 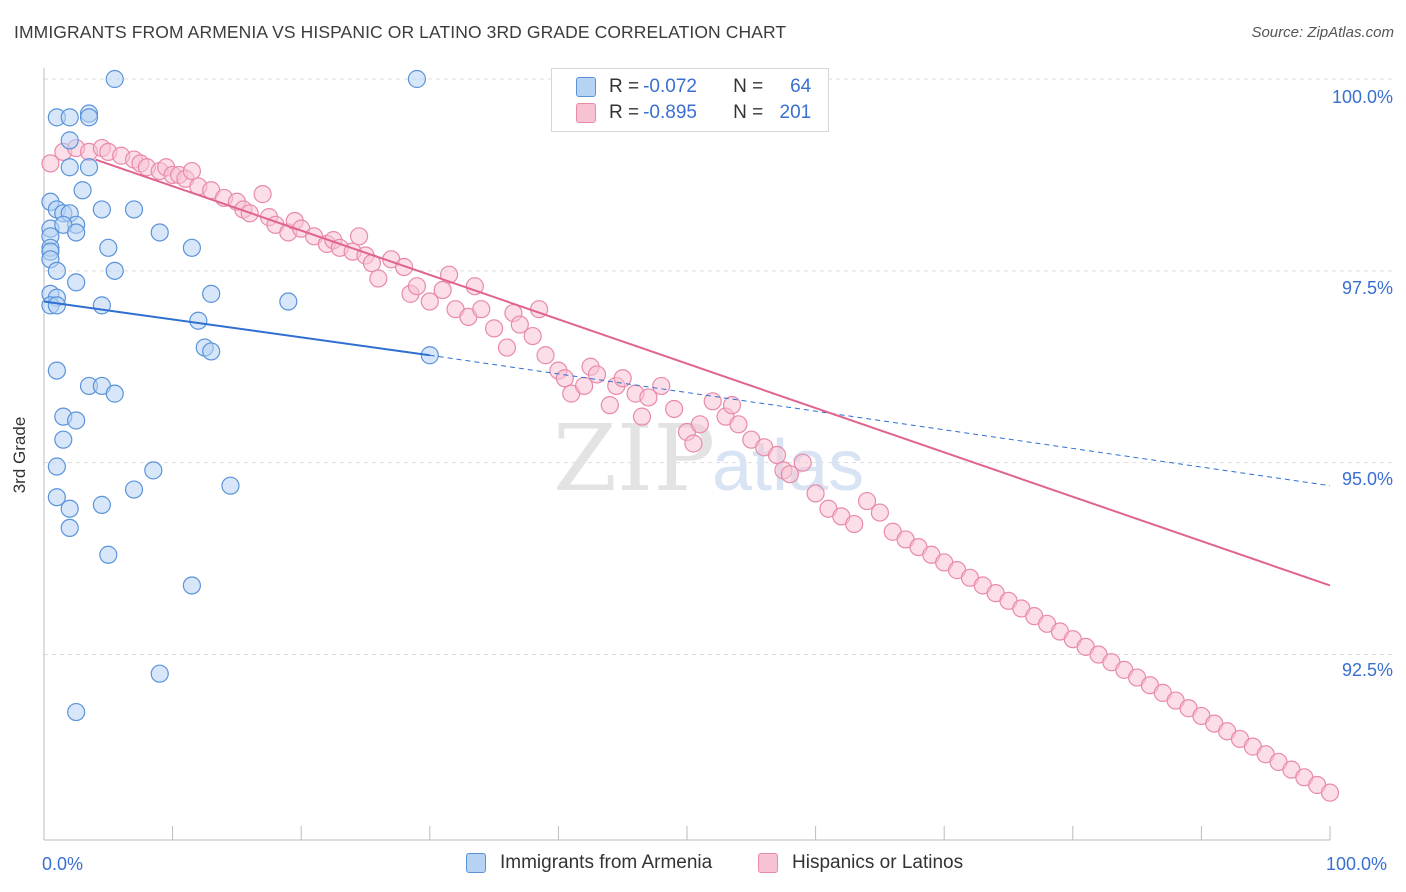 What do you see at coordinates (63, 864) in the screenshot?
I see `x-tick-label-left: 0.0%` at bounding box center [63, 864].